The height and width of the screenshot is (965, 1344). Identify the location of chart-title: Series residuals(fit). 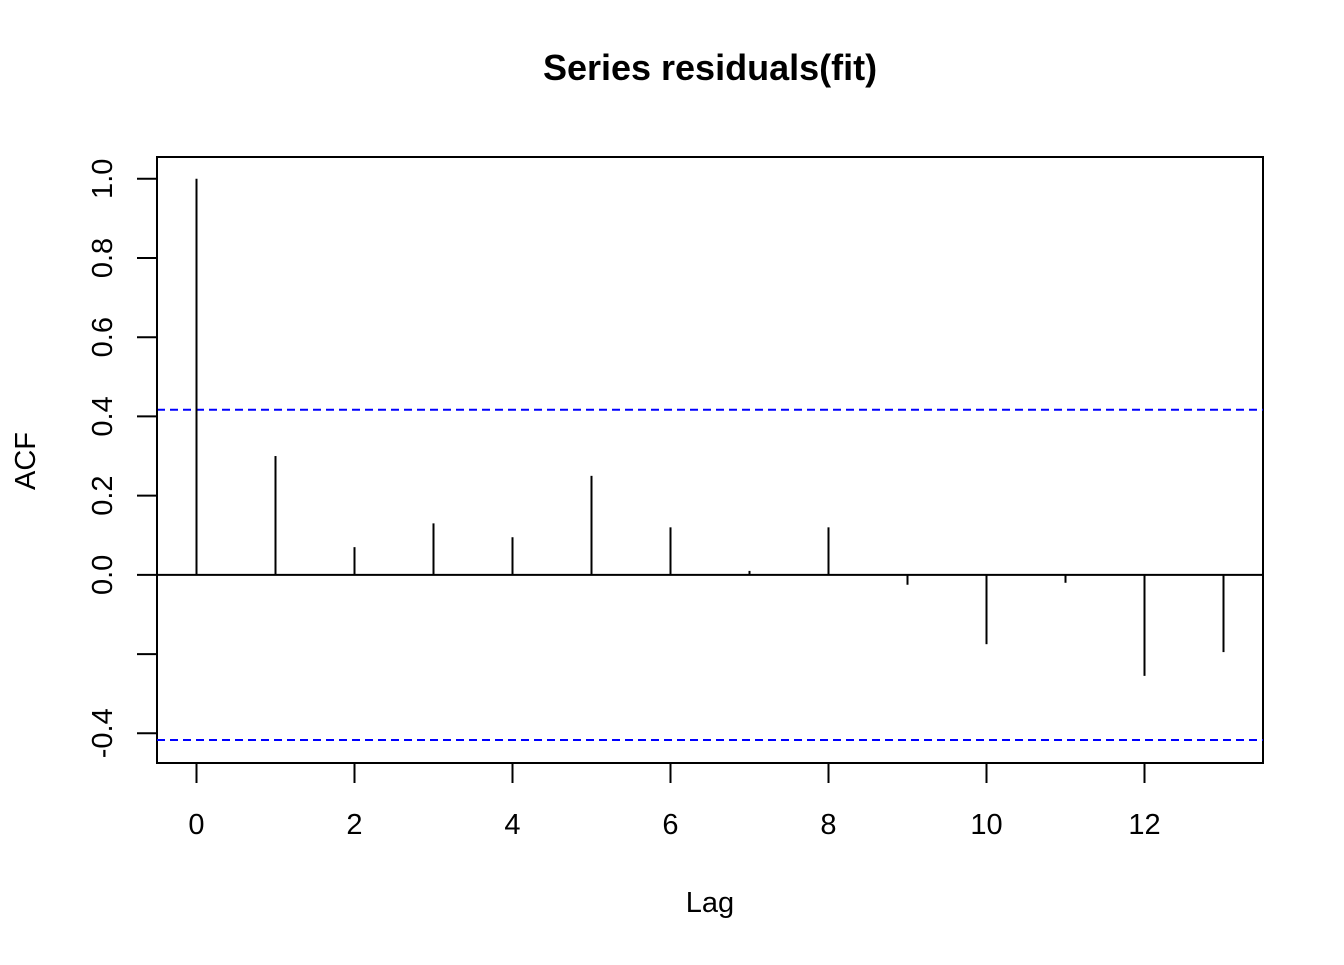
(710, 67).